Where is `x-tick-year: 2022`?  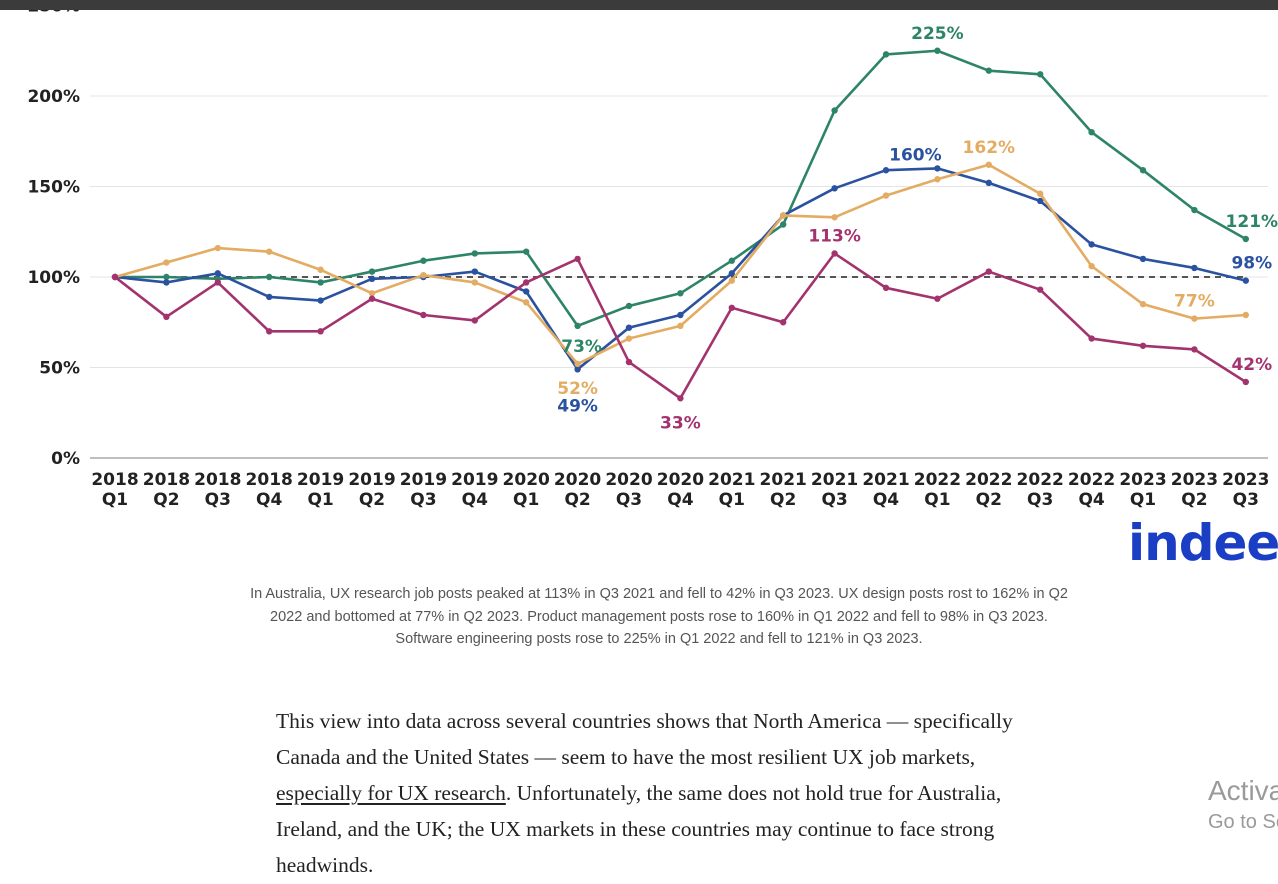 x-tick-year: 2022 is located at coordinates (1040, 480).